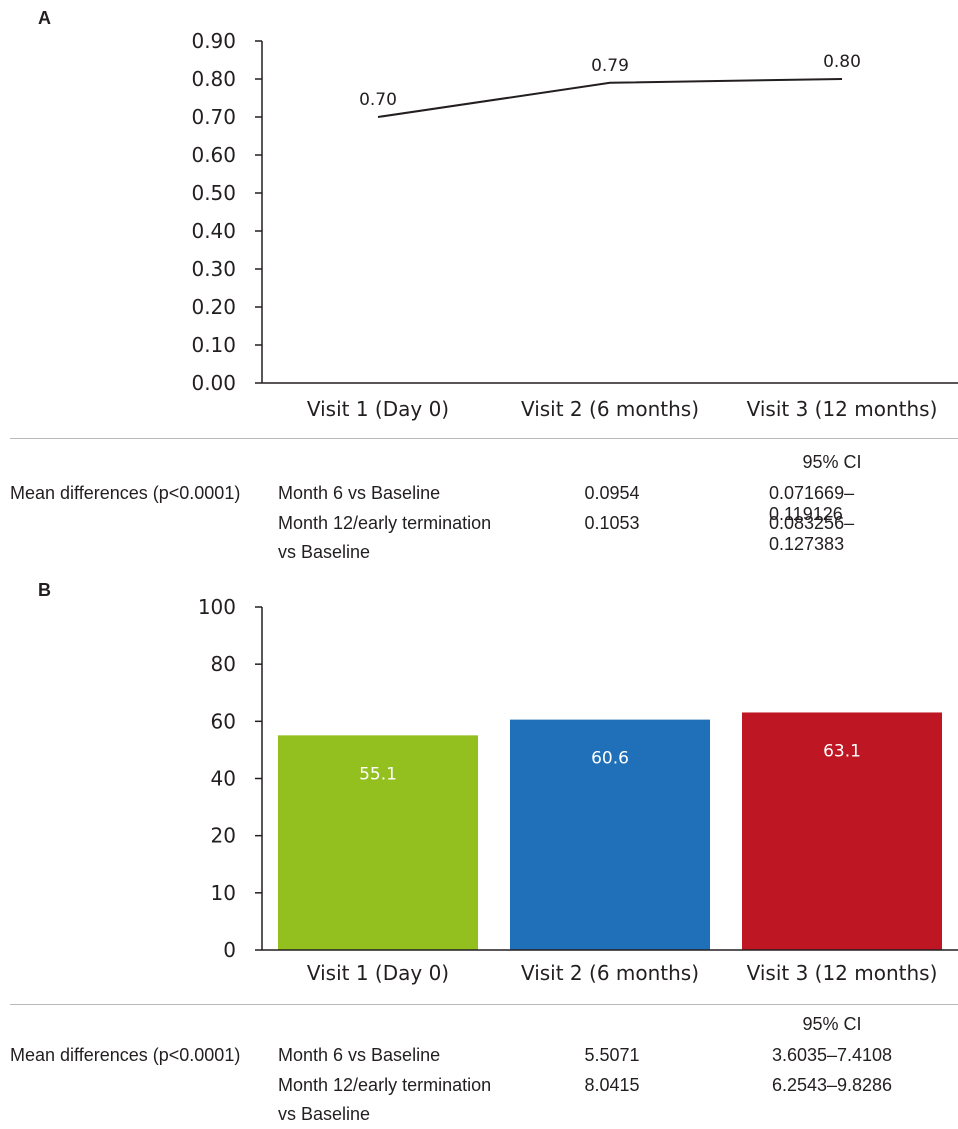 The width and height of the screenshot is (958, 1129). I want to click on y-tick-label: 0.70, so click(213, 117).